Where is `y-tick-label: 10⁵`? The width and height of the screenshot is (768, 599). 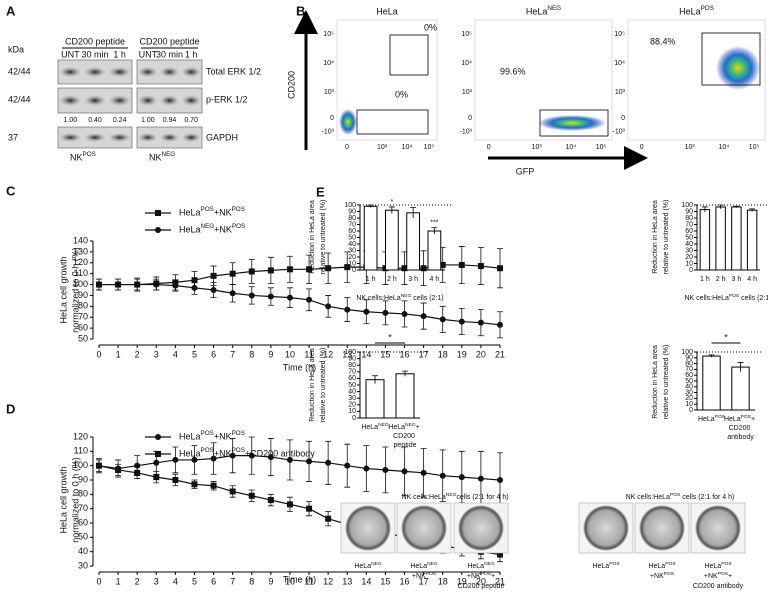
y-tick-label: 10⁵ is located at coordinates (619, 34).